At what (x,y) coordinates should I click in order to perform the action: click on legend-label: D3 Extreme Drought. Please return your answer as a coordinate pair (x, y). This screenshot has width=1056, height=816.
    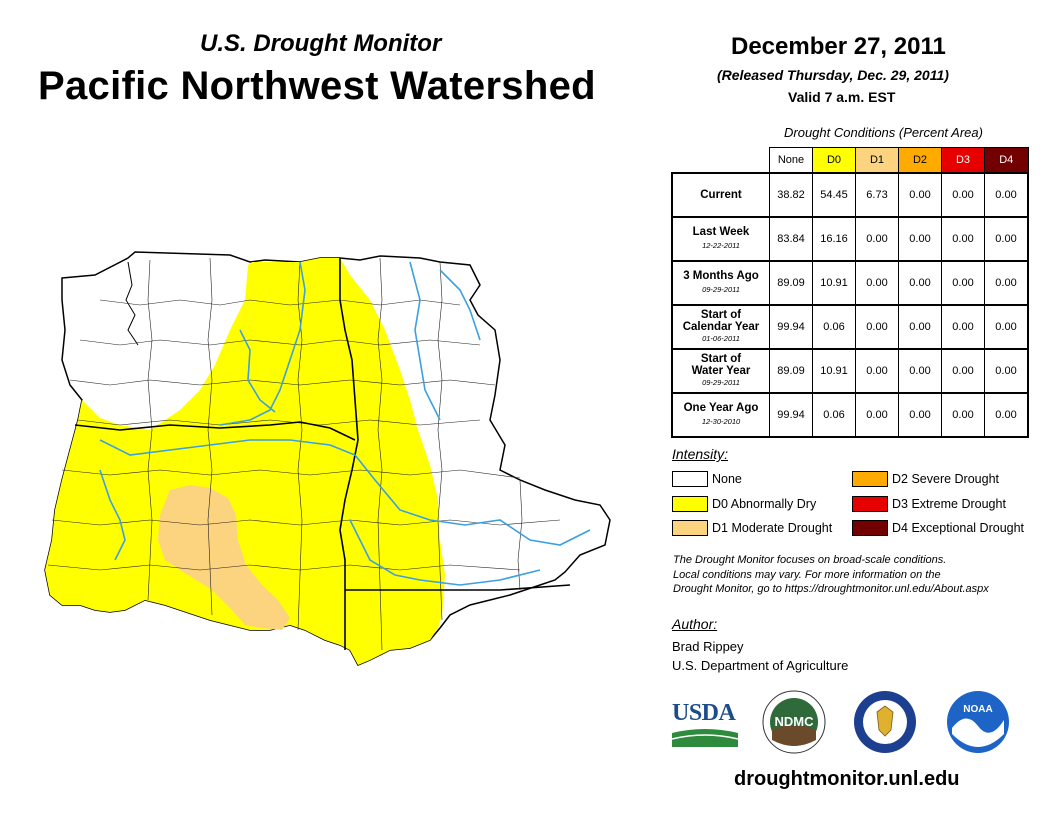
    Looking at the image, I should click on (949, 504).